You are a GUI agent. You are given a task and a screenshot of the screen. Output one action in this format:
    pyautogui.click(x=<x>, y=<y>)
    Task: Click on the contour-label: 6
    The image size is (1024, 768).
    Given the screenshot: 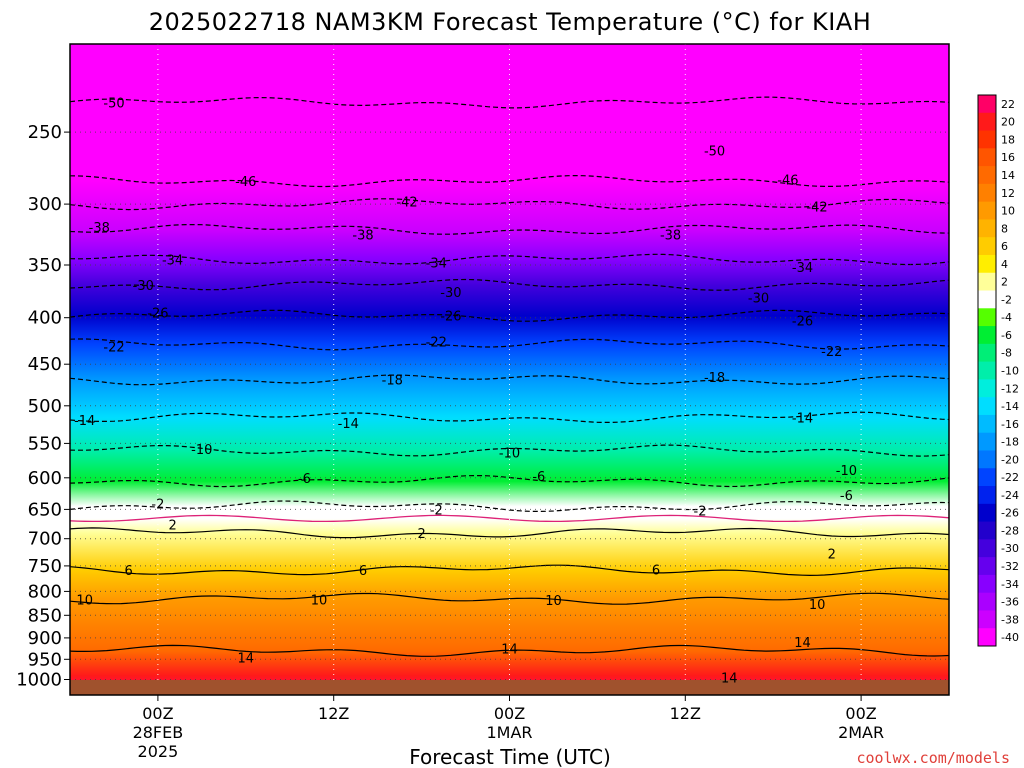 What is the action you would take?
    pyautogui.click(x=656, y=571)
    